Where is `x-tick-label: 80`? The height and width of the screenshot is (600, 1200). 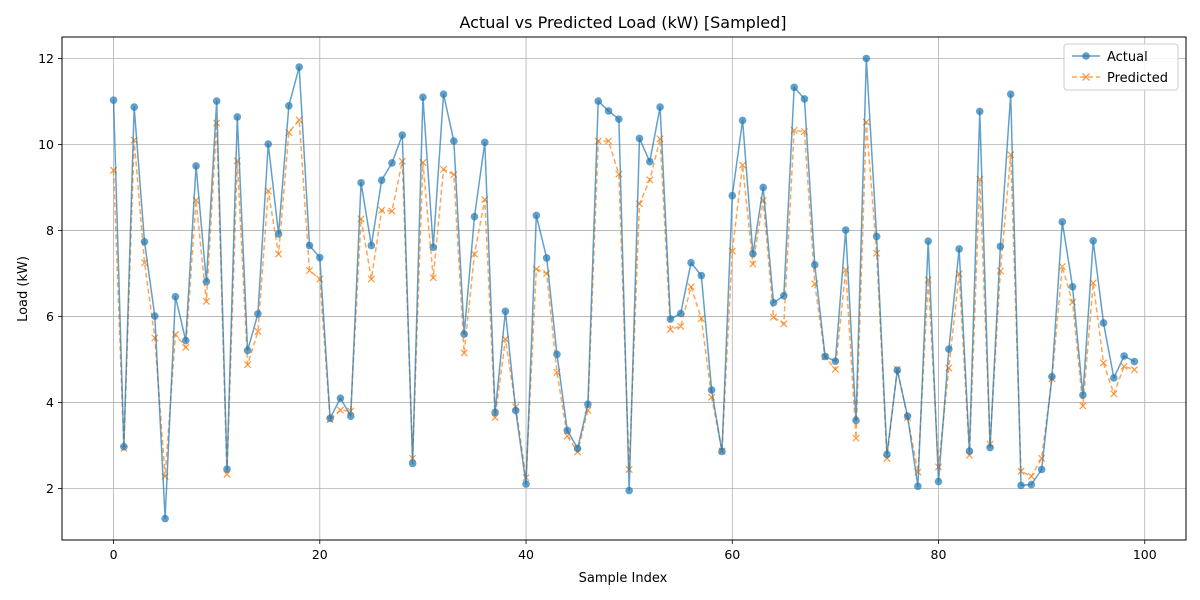
x-tick-label: 80 is located at coordinates (939, 554).